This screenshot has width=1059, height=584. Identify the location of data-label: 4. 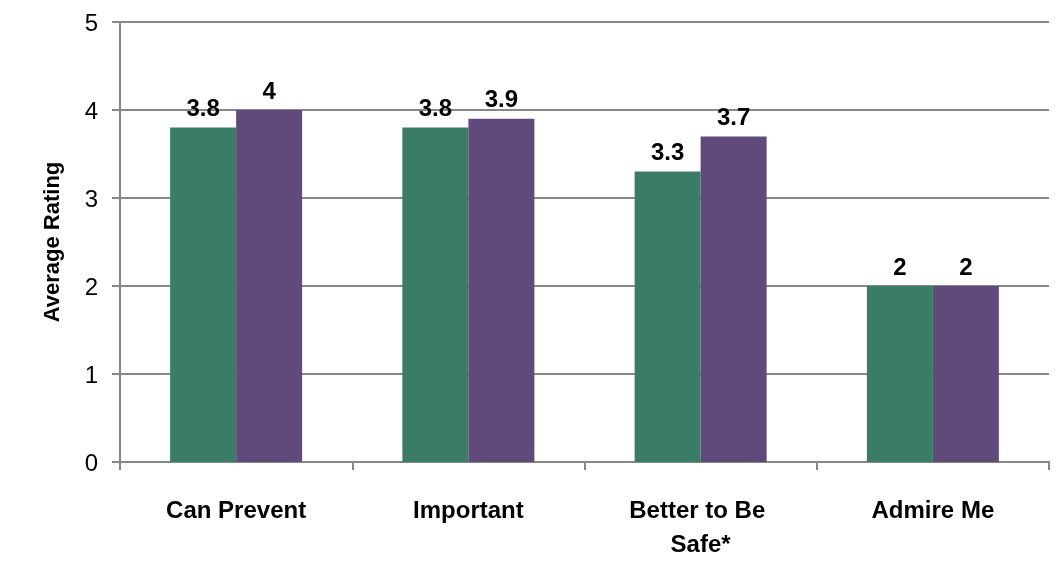
(269, 90).